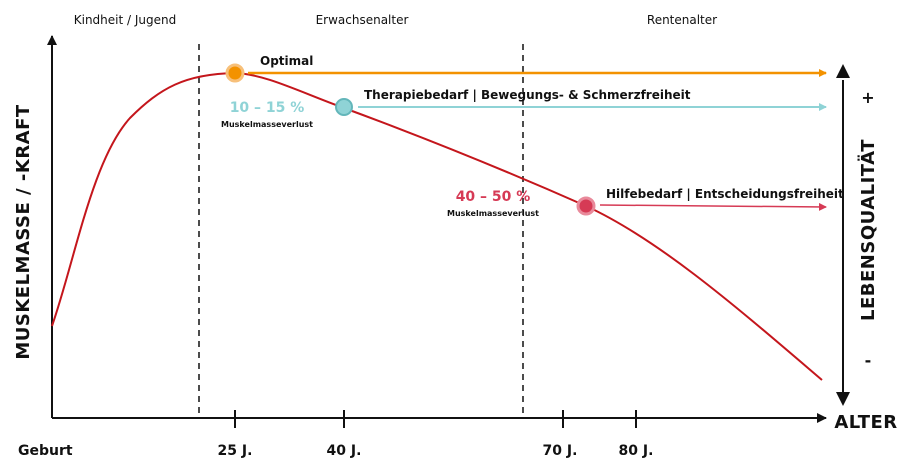 The image size is (908, 464). I want to click on tick-label-birth: Geburt, so click(45, 451).